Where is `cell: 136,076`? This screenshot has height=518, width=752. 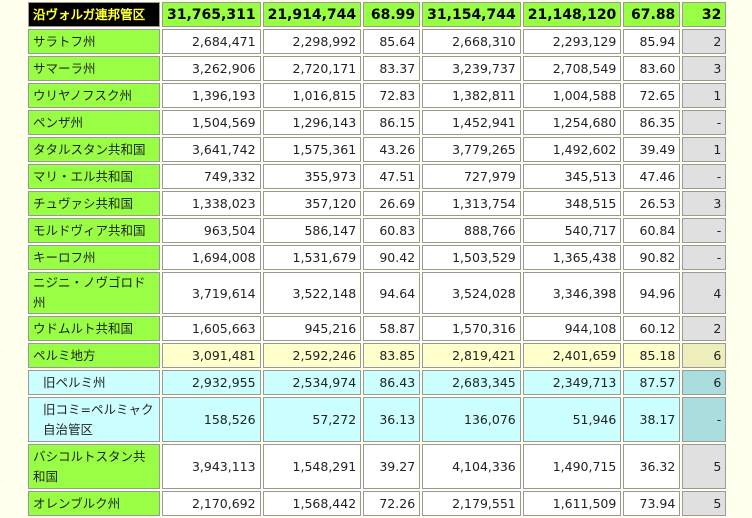
cell: 136,076 is located at coordinates (471, 419).